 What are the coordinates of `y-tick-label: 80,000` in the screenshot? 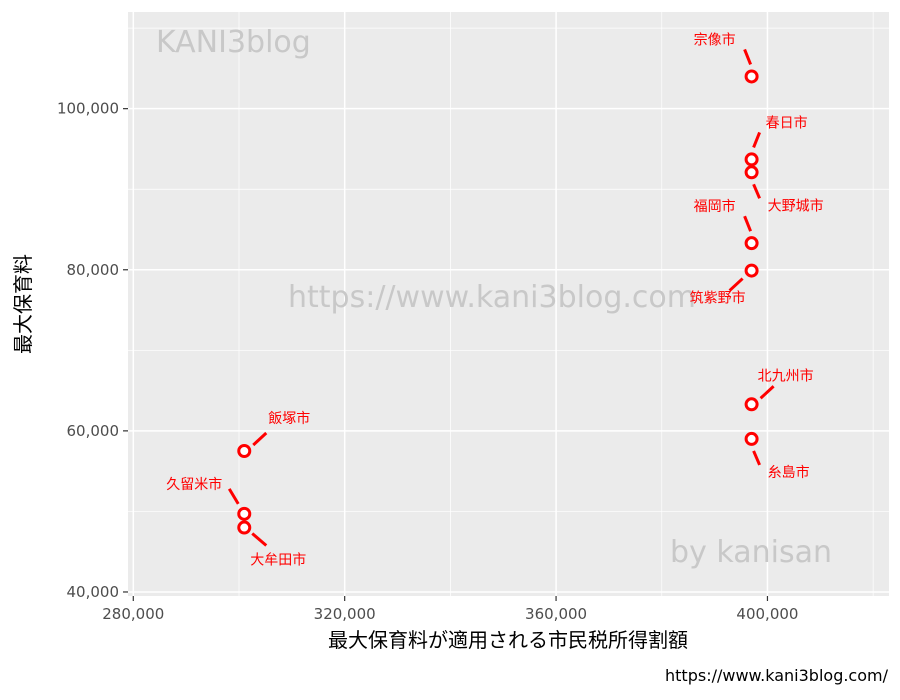 It's located at (93, 270).